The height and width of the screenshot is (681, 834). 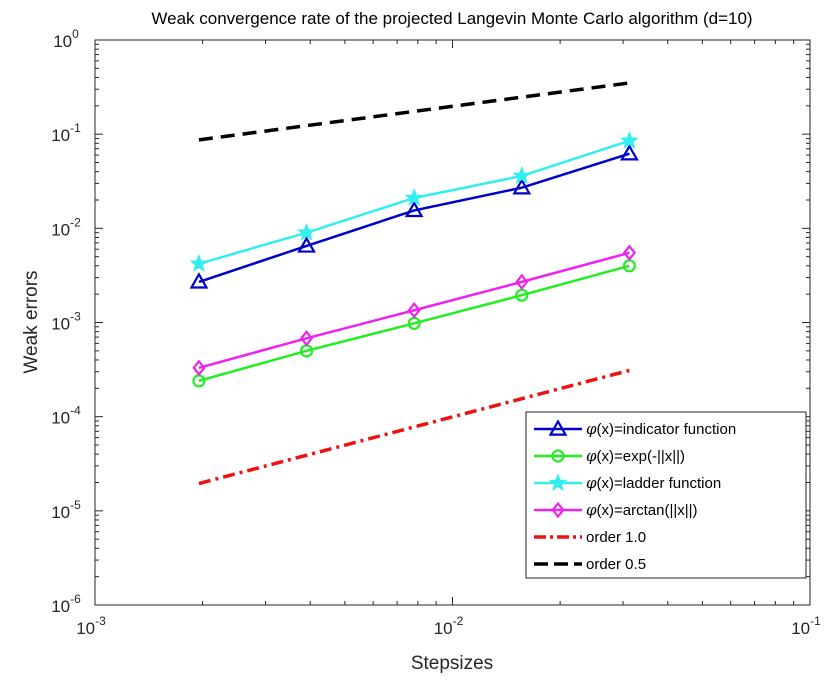 I want to click on series-line-order05, so click(x=414, y=111).